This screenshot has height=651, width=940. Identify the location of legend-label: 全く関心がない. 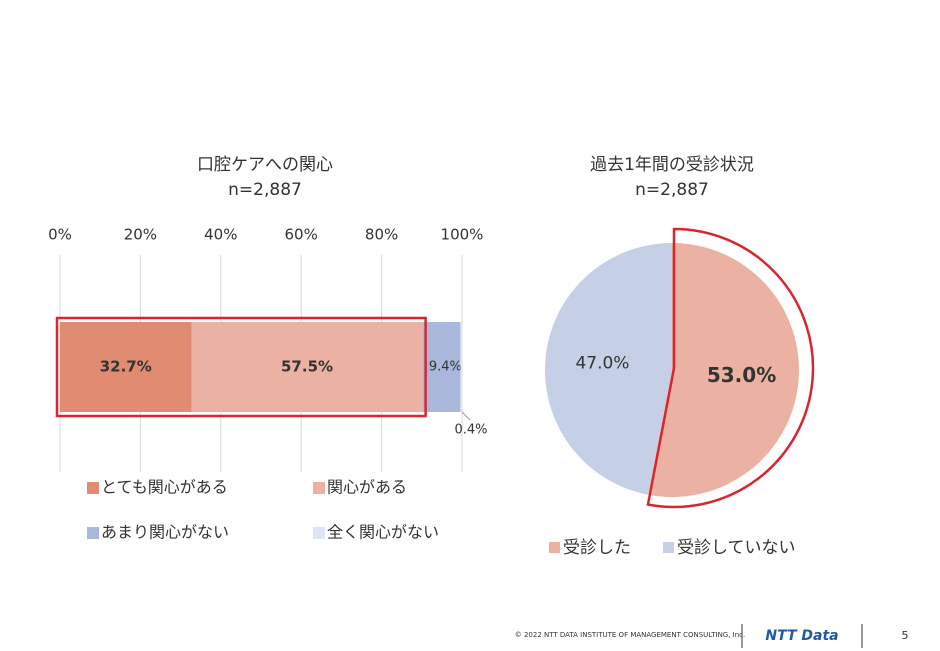
(383, 532).